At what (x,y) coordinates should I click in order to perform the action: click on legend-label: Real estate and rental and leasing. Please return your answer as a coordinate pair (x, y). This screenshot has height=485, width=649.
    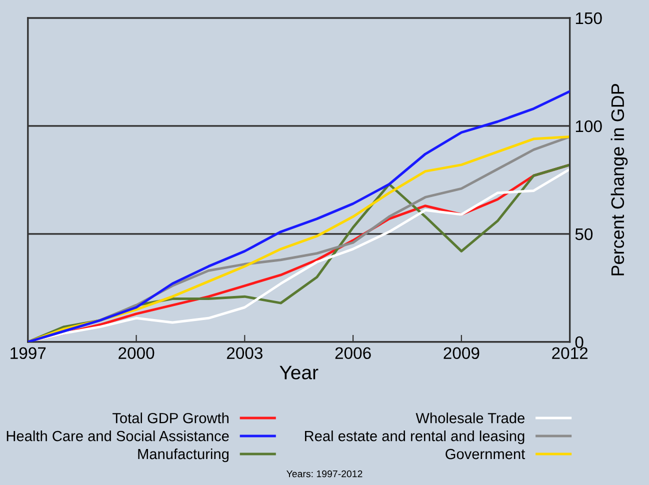
    Looking at the image, I should click on (414, 437).